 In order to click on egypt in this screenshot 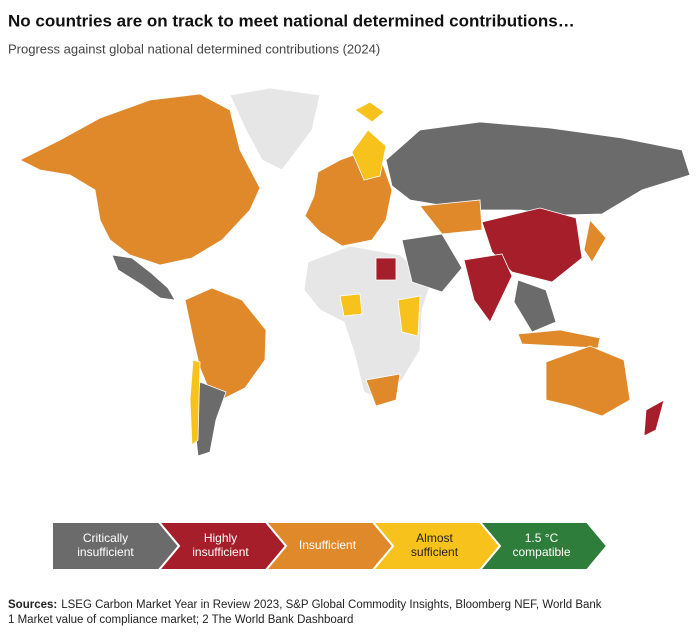, I will do `click(386, 269)`.